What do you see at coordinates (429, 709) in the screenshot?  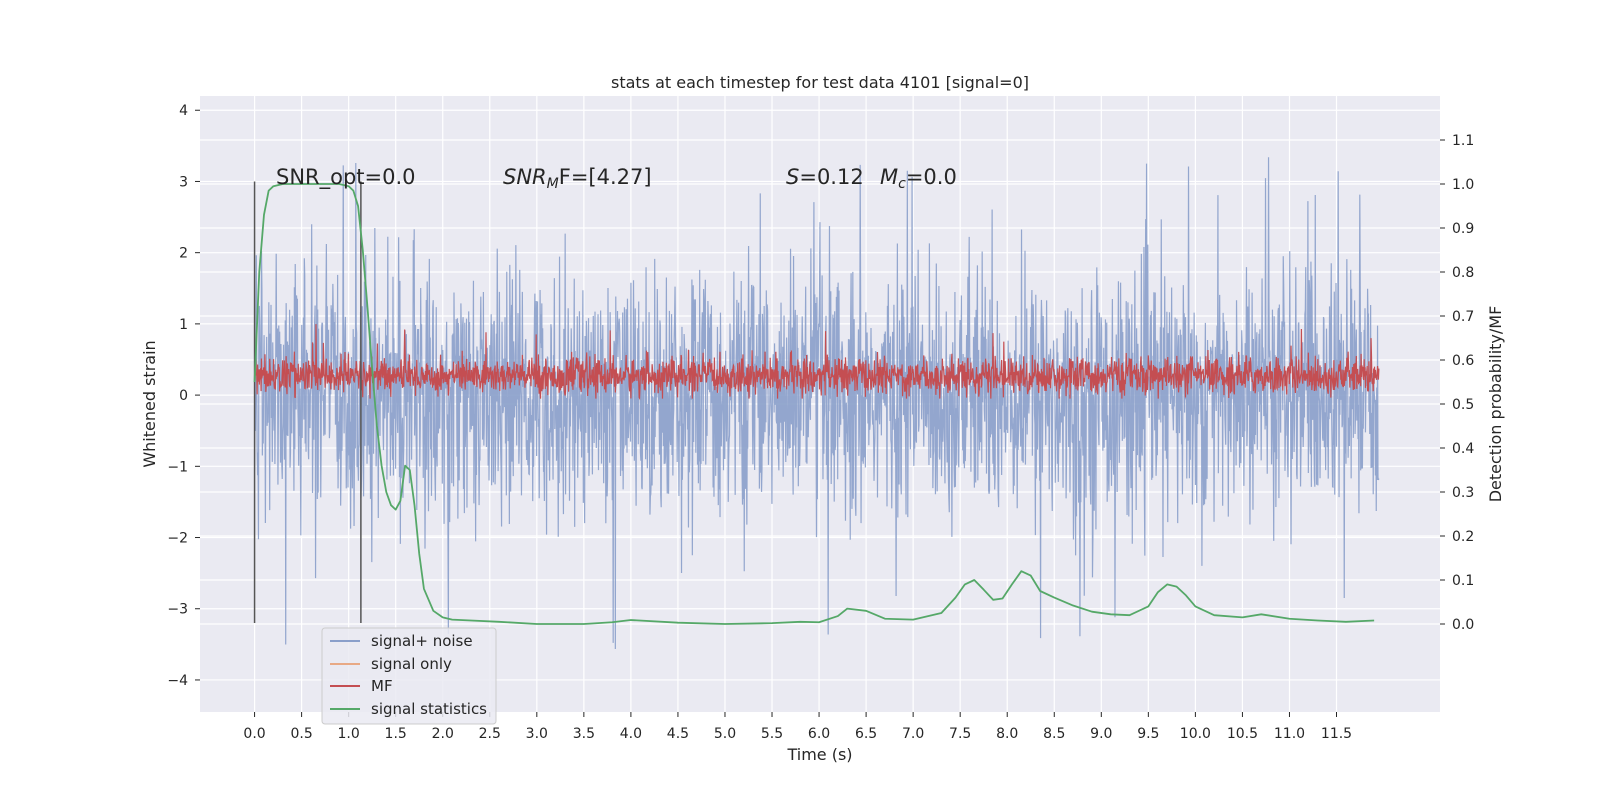 I see `legend-label-signal-statistics: signal statistics` at bounding box center [429, 709].